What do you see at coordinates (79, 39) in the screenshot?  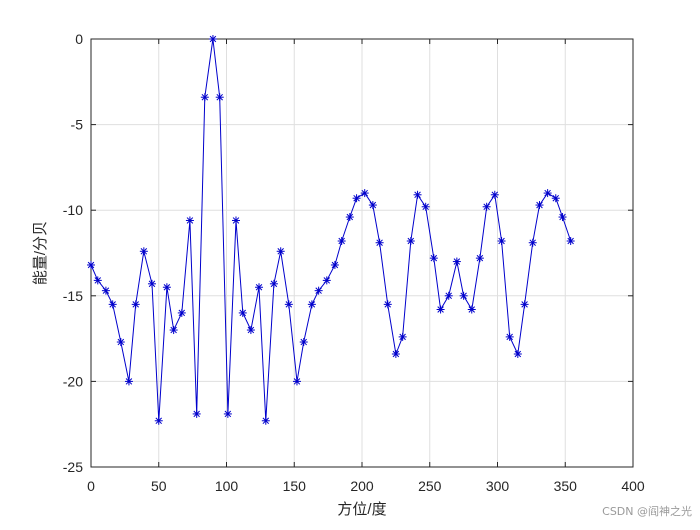 I see `y-tick-label: 0` at bounding box center [79, 39].